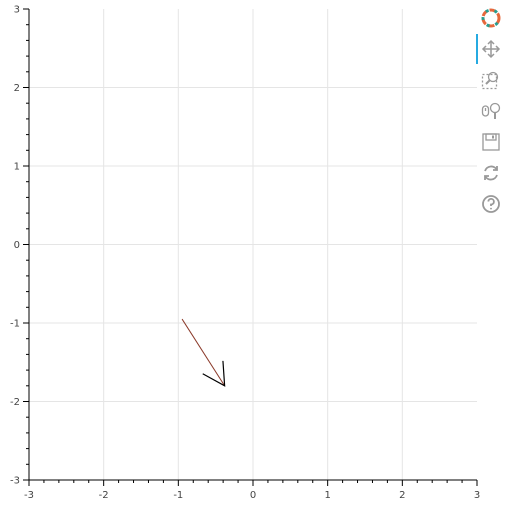  What do you see at coordinates (327, 495) in the screenshot?
I see `x-tick-label: 1` at bounding box center [327, 495].